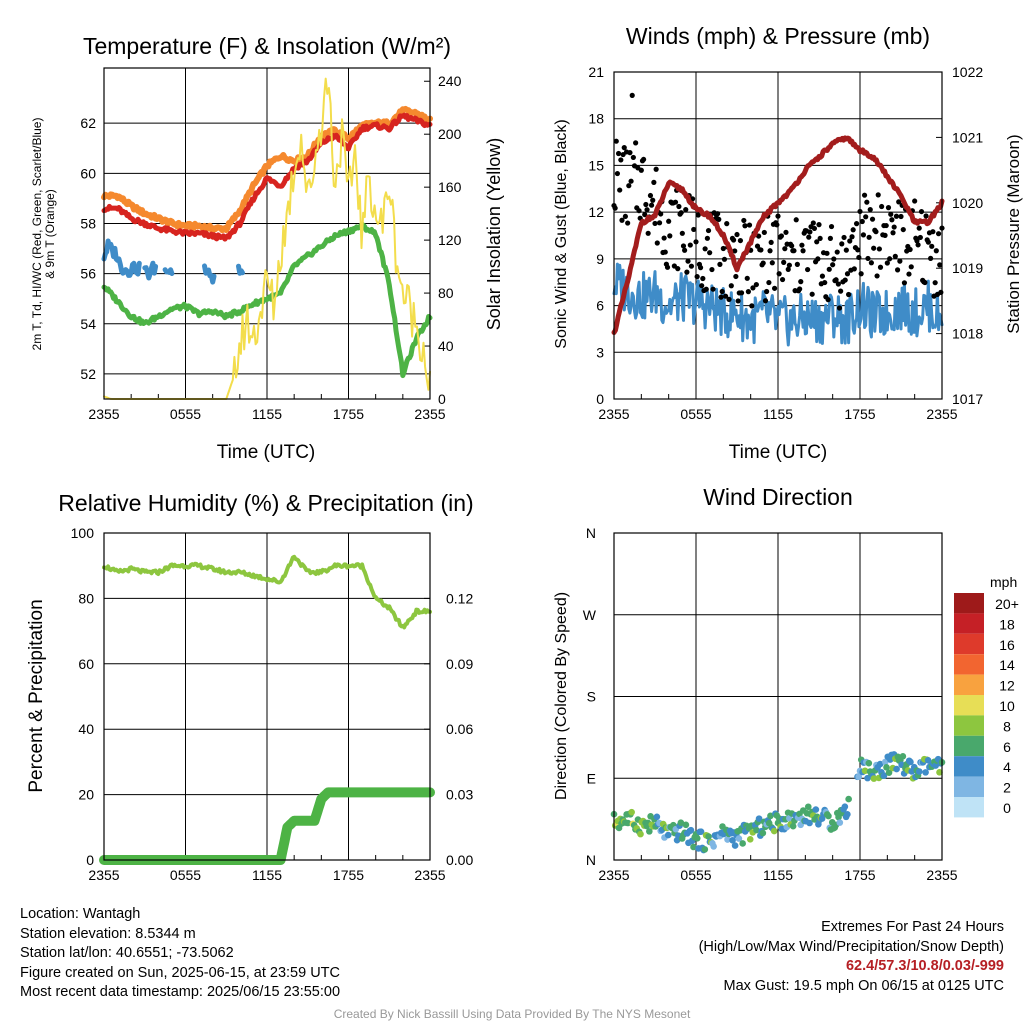 The width and height of the screenshot is (1024, 1024). I want to click on y2-tick-label: 1020, so click(967, 203).